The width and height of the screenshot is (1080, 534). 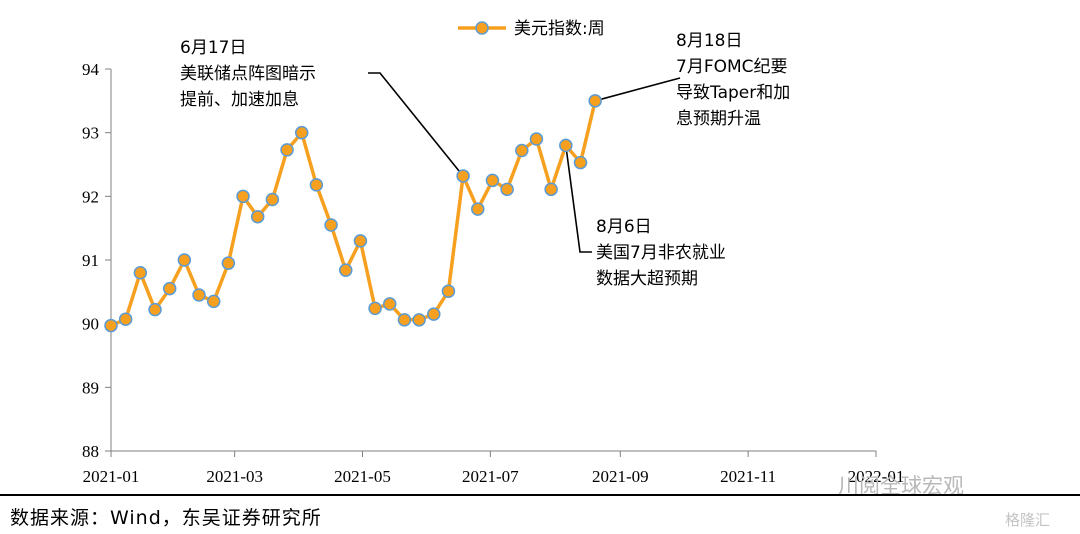 I want to click on x-tick-label: 2021-09, so click(x=620, y=476).